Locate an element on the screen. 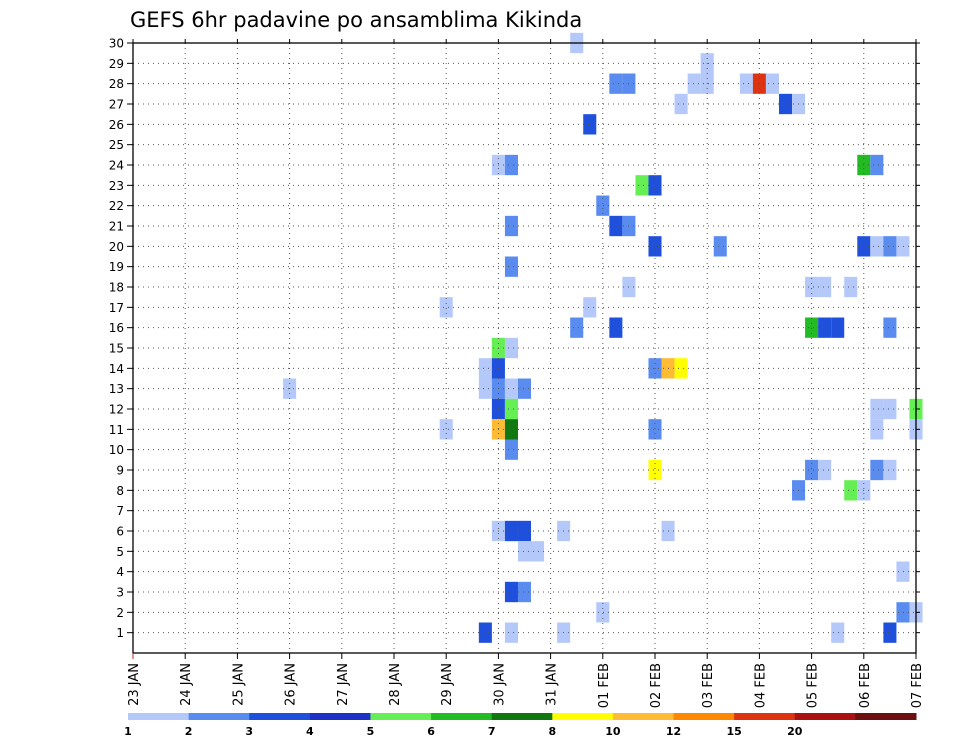 This screenshot has height=742, width=960. colorbar-tick-label: 4 is located at coordinates (310, 731).